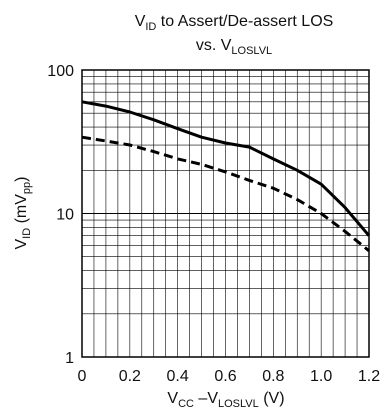  What do you see at coordinates (234, 23) in the screenshot?
I see `chart-title-line-1: VID to Assert/De-assert LOS` at bounding box center [234, 23].